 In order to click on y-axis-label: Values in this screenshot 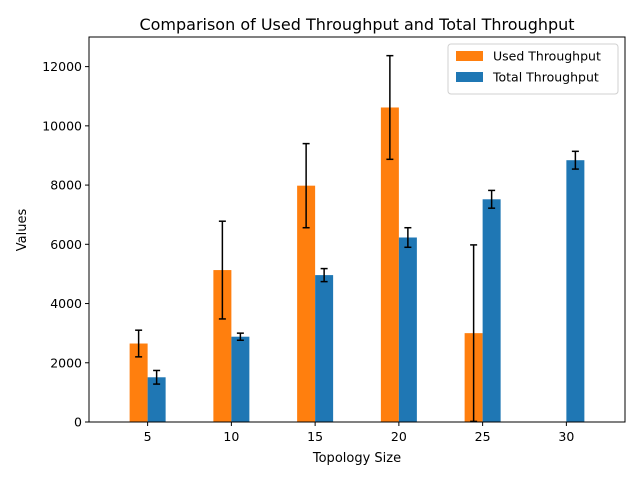, I will do `click(22, 230)`.